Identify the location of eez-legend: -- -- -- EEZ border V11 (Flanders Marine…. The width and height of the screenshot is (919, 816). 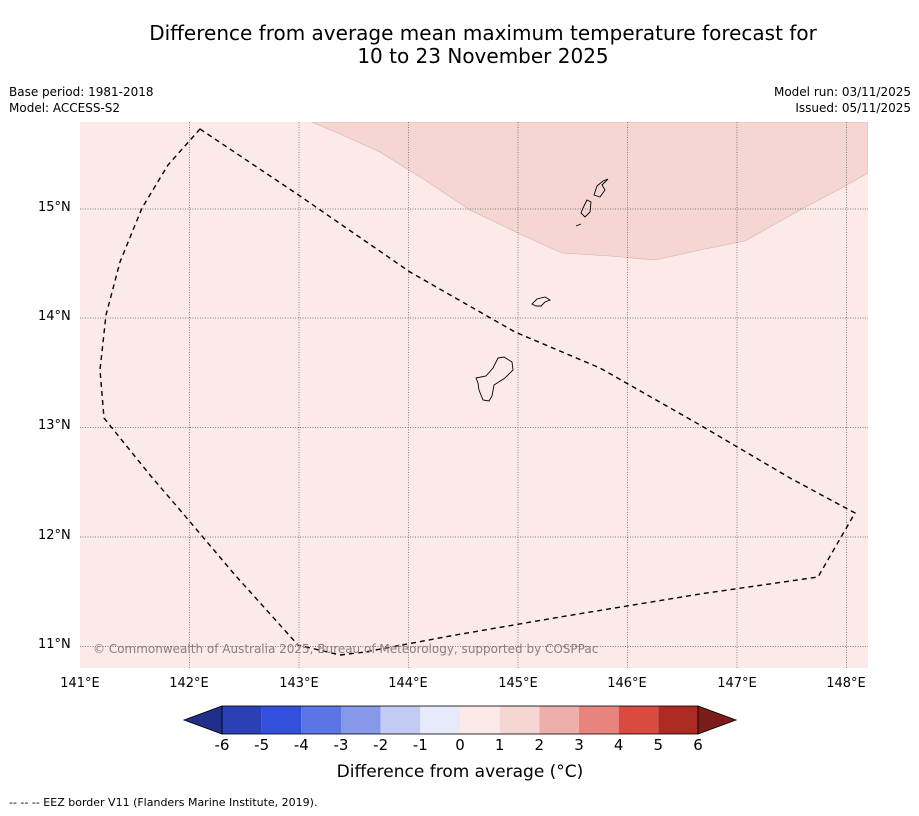
(163, 802).